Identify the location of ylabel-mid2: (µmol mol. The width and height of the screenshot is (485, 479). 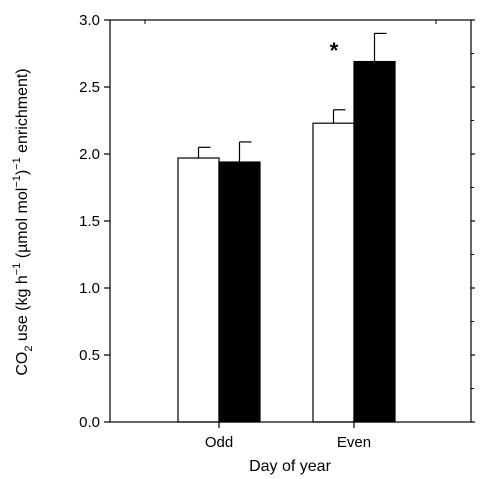
(22, 225).